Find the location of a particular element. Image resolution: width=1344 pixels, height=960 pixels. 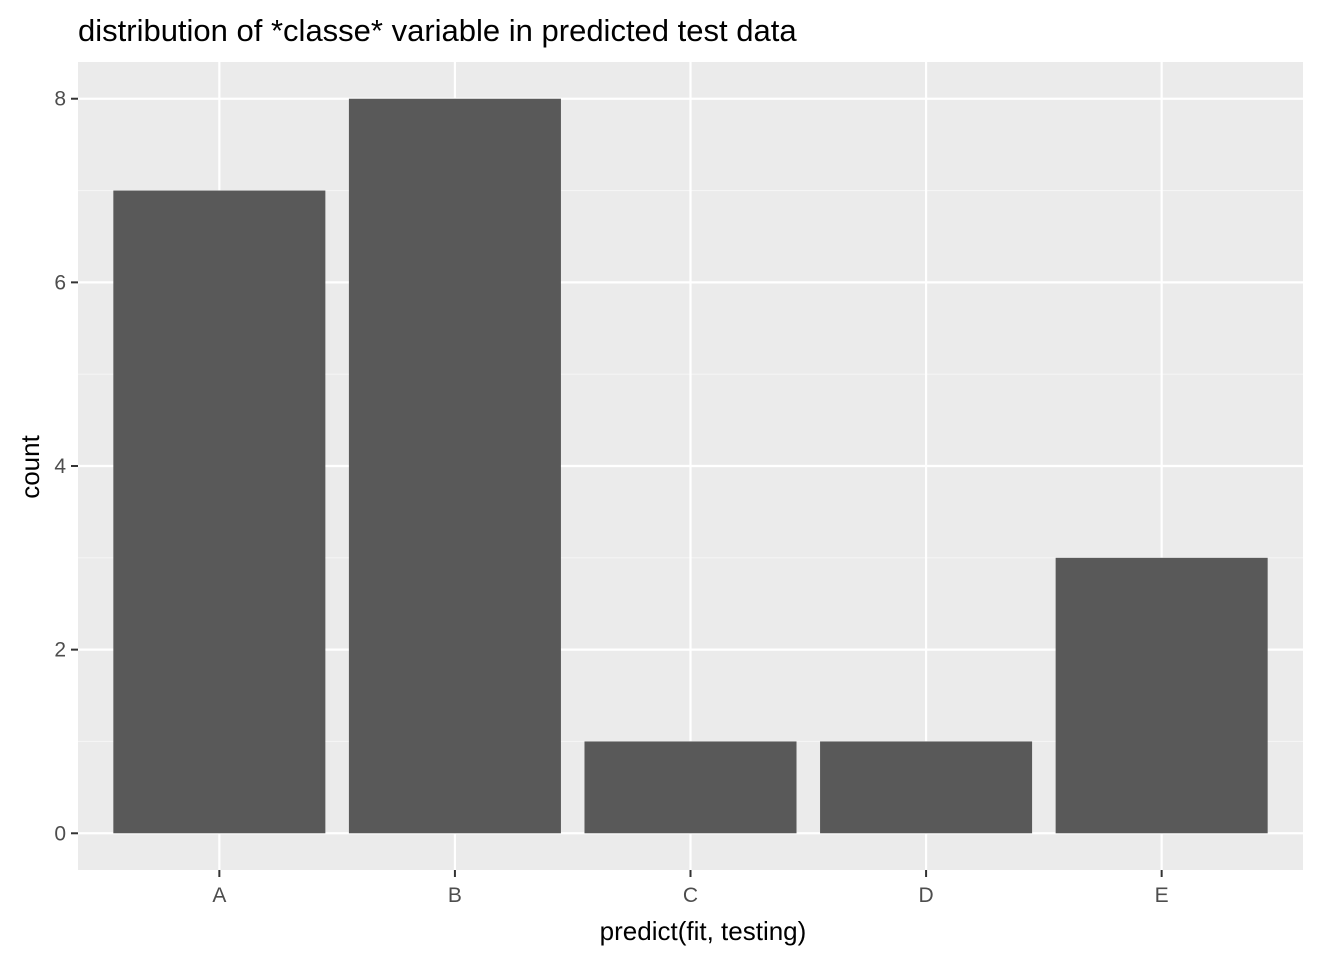

x-tick-label: A is located at coordinates (219, 895).